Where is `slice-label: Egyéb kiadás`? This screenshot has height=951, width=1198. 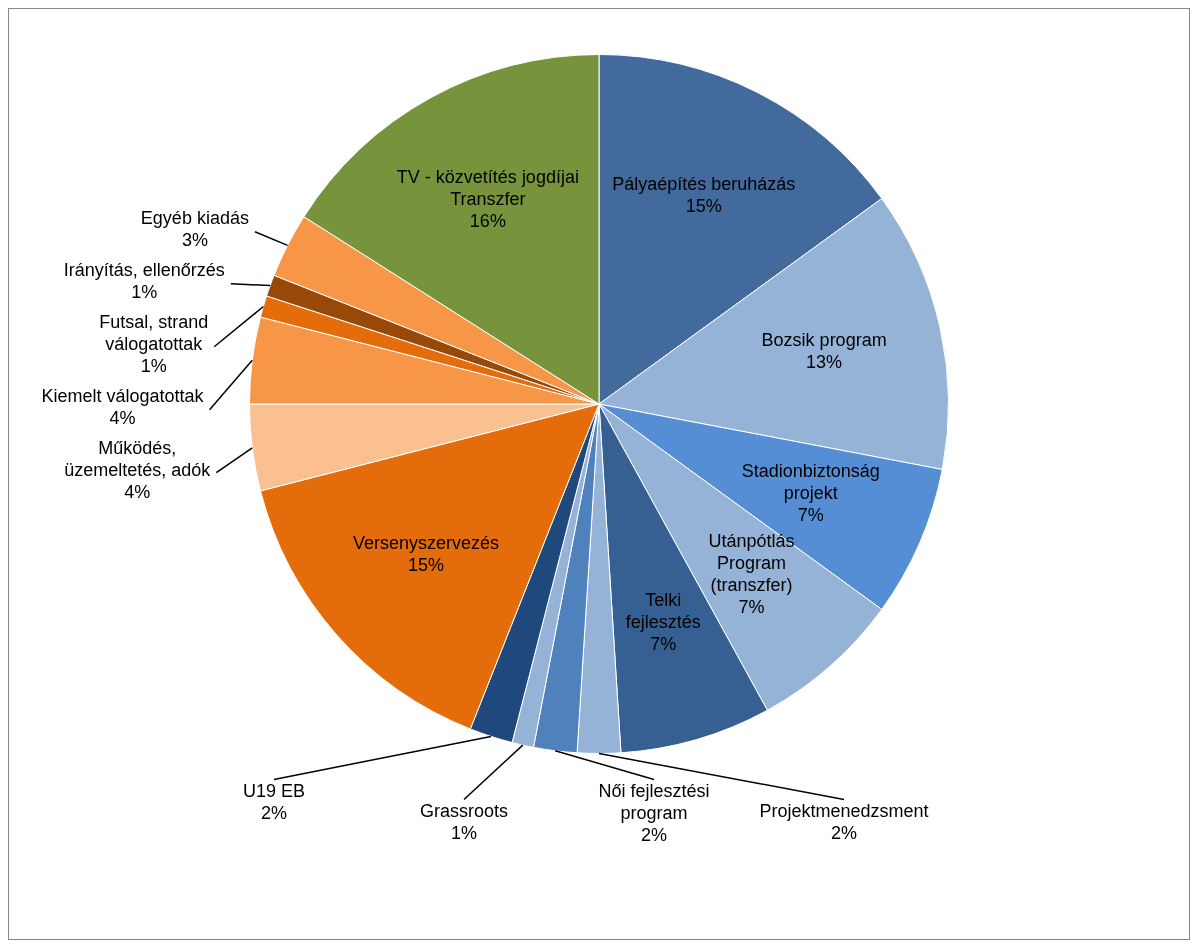 slice-label: Egyéb kiadás is located at coordinates (194, 217).